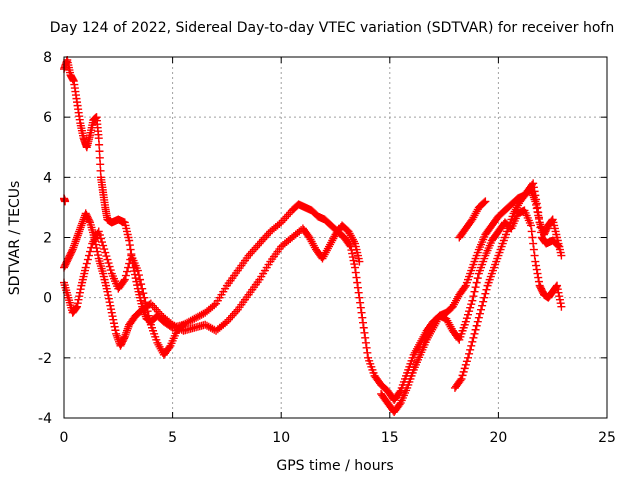 The image size is (640, 480). I want to click on y-tick-label: 6, so click(47, 118).